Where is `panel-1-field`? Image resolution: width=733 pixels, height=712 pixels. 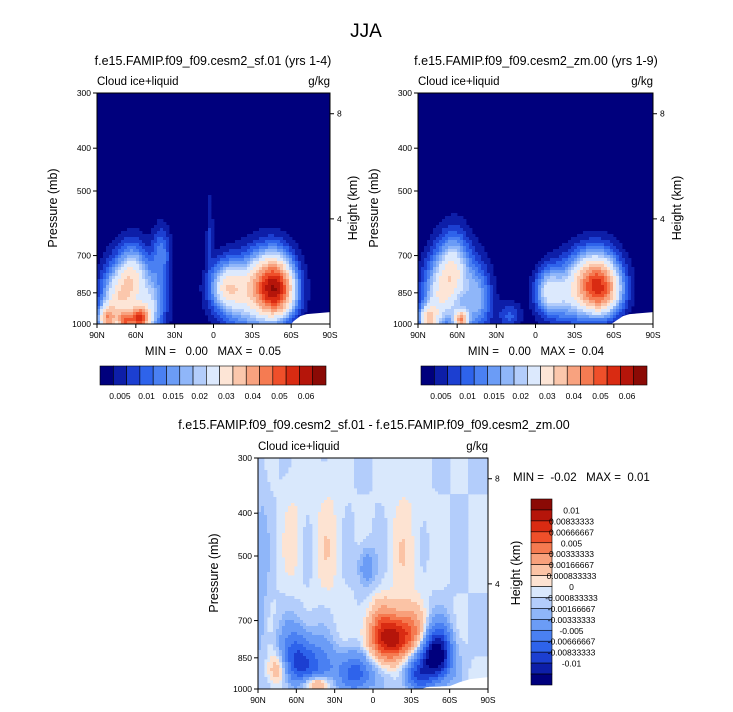 panel-1-field is located at coordinates (213, 208).